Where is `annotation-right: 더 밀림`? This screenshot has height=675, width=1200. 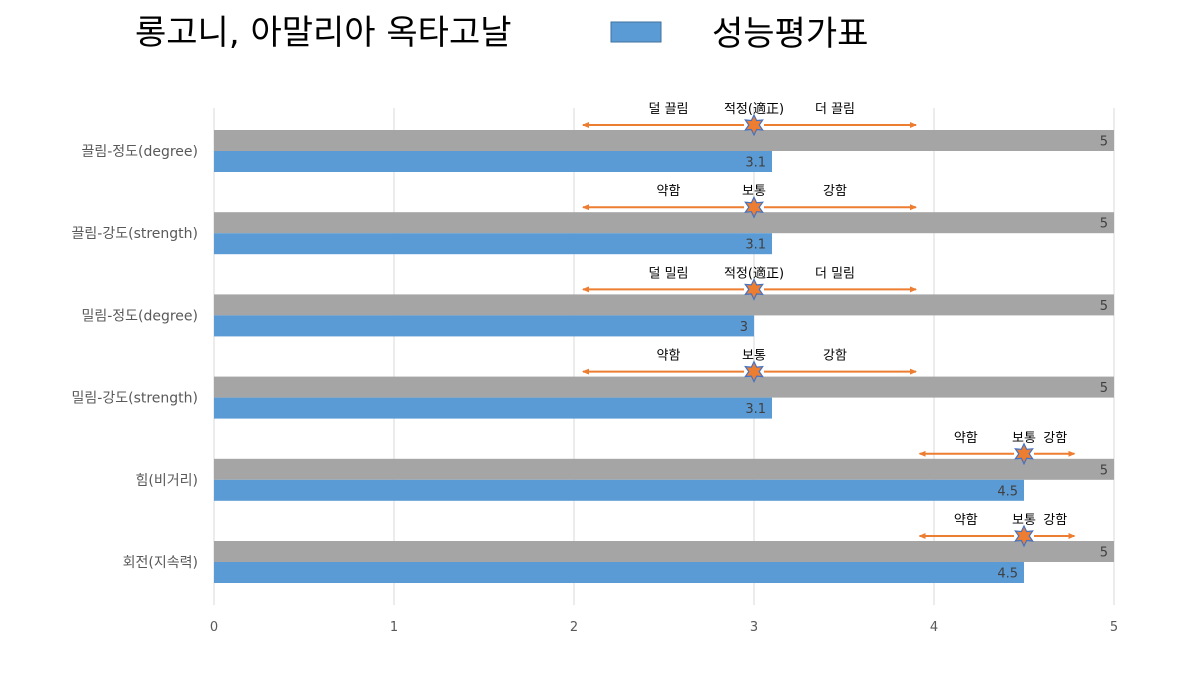 annotation-right: 더 밀림 is located at coordinates (835, 273).